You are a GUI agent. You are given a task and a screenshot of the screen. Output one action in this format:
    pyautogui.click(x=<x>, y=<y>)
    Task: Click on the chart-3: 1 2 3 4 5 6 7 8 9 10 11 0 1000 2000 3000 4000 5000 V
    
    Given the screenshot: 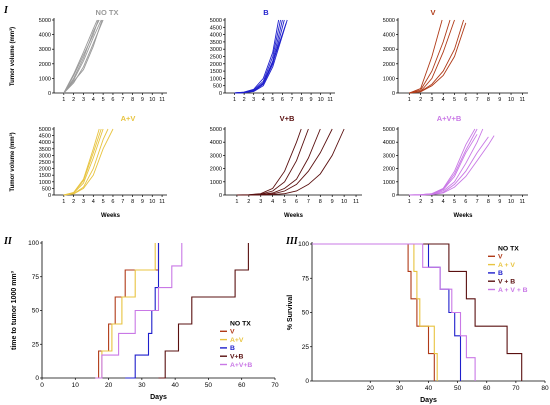 What is the action you would take?
    pyautogui.click(x=455, y=55)
    